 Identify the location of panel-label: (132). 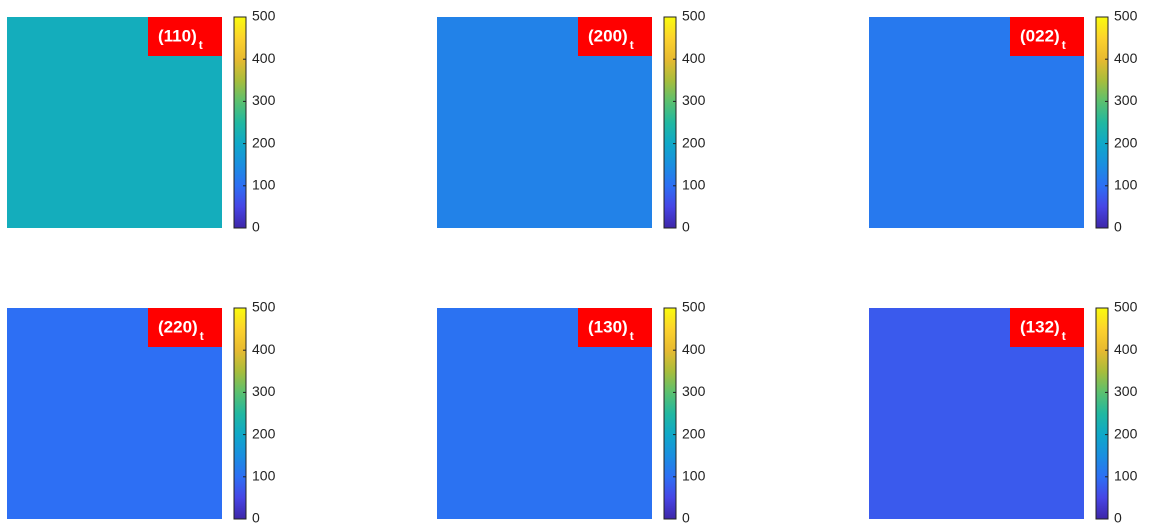
(1040, 326).